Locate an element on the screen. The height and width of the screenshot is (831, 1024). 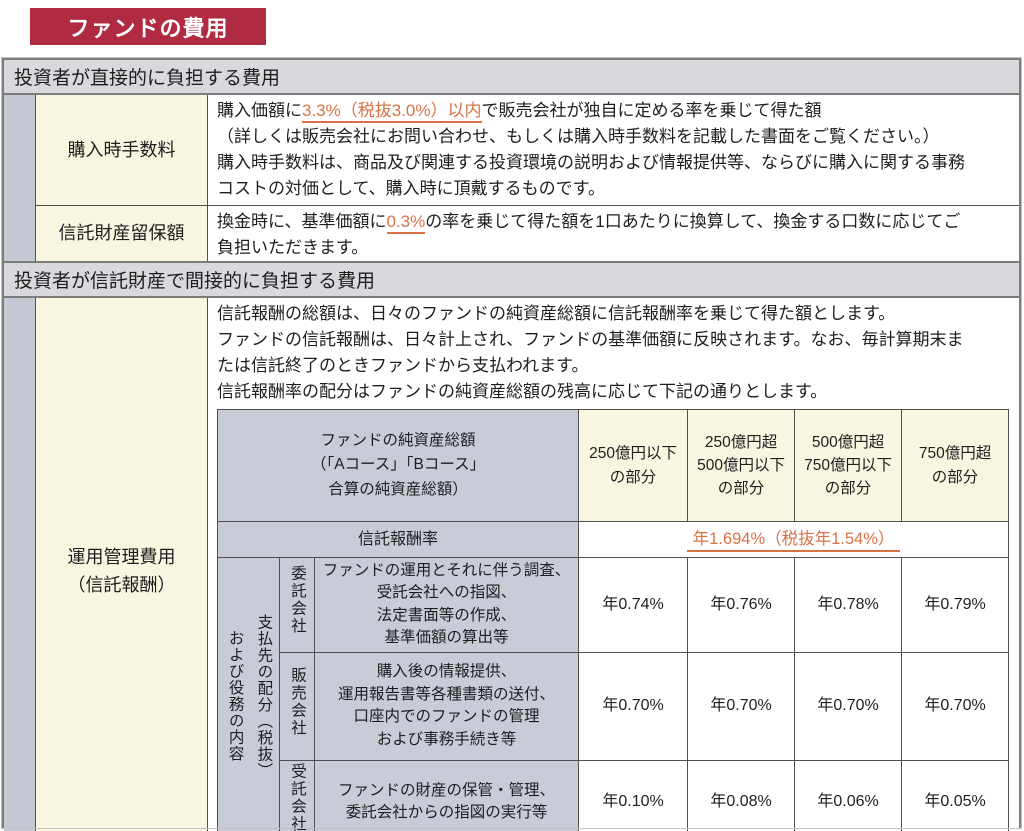
payee-label-jutaku: 受託会社 is located at coordinates (297, 796).